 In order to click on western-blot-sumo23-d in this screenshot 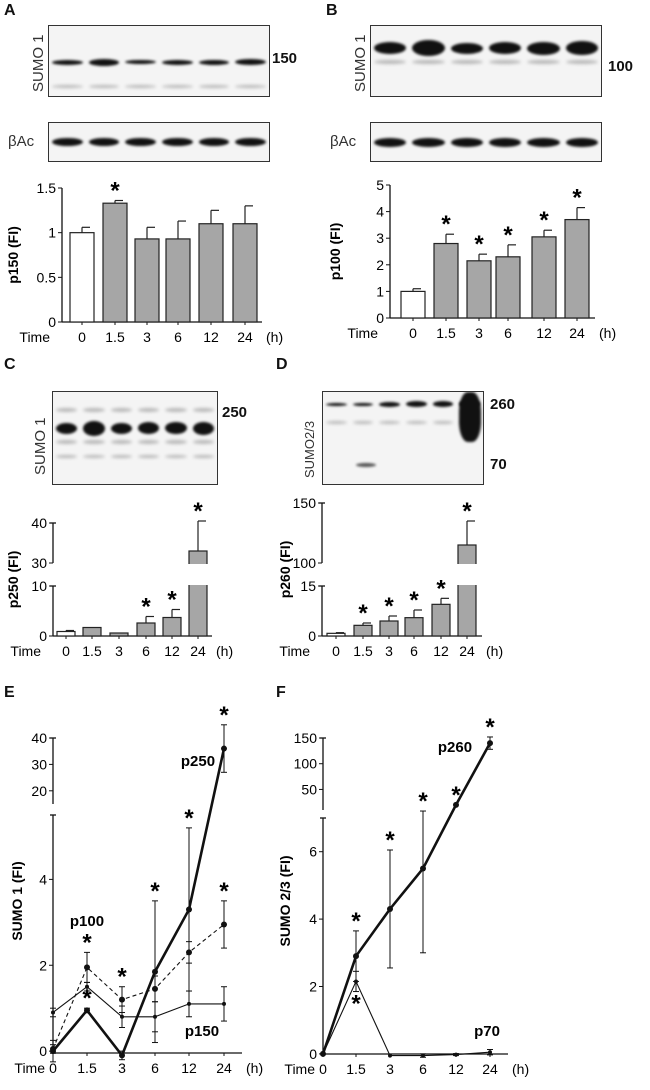, I will do `click(403, 438)`.